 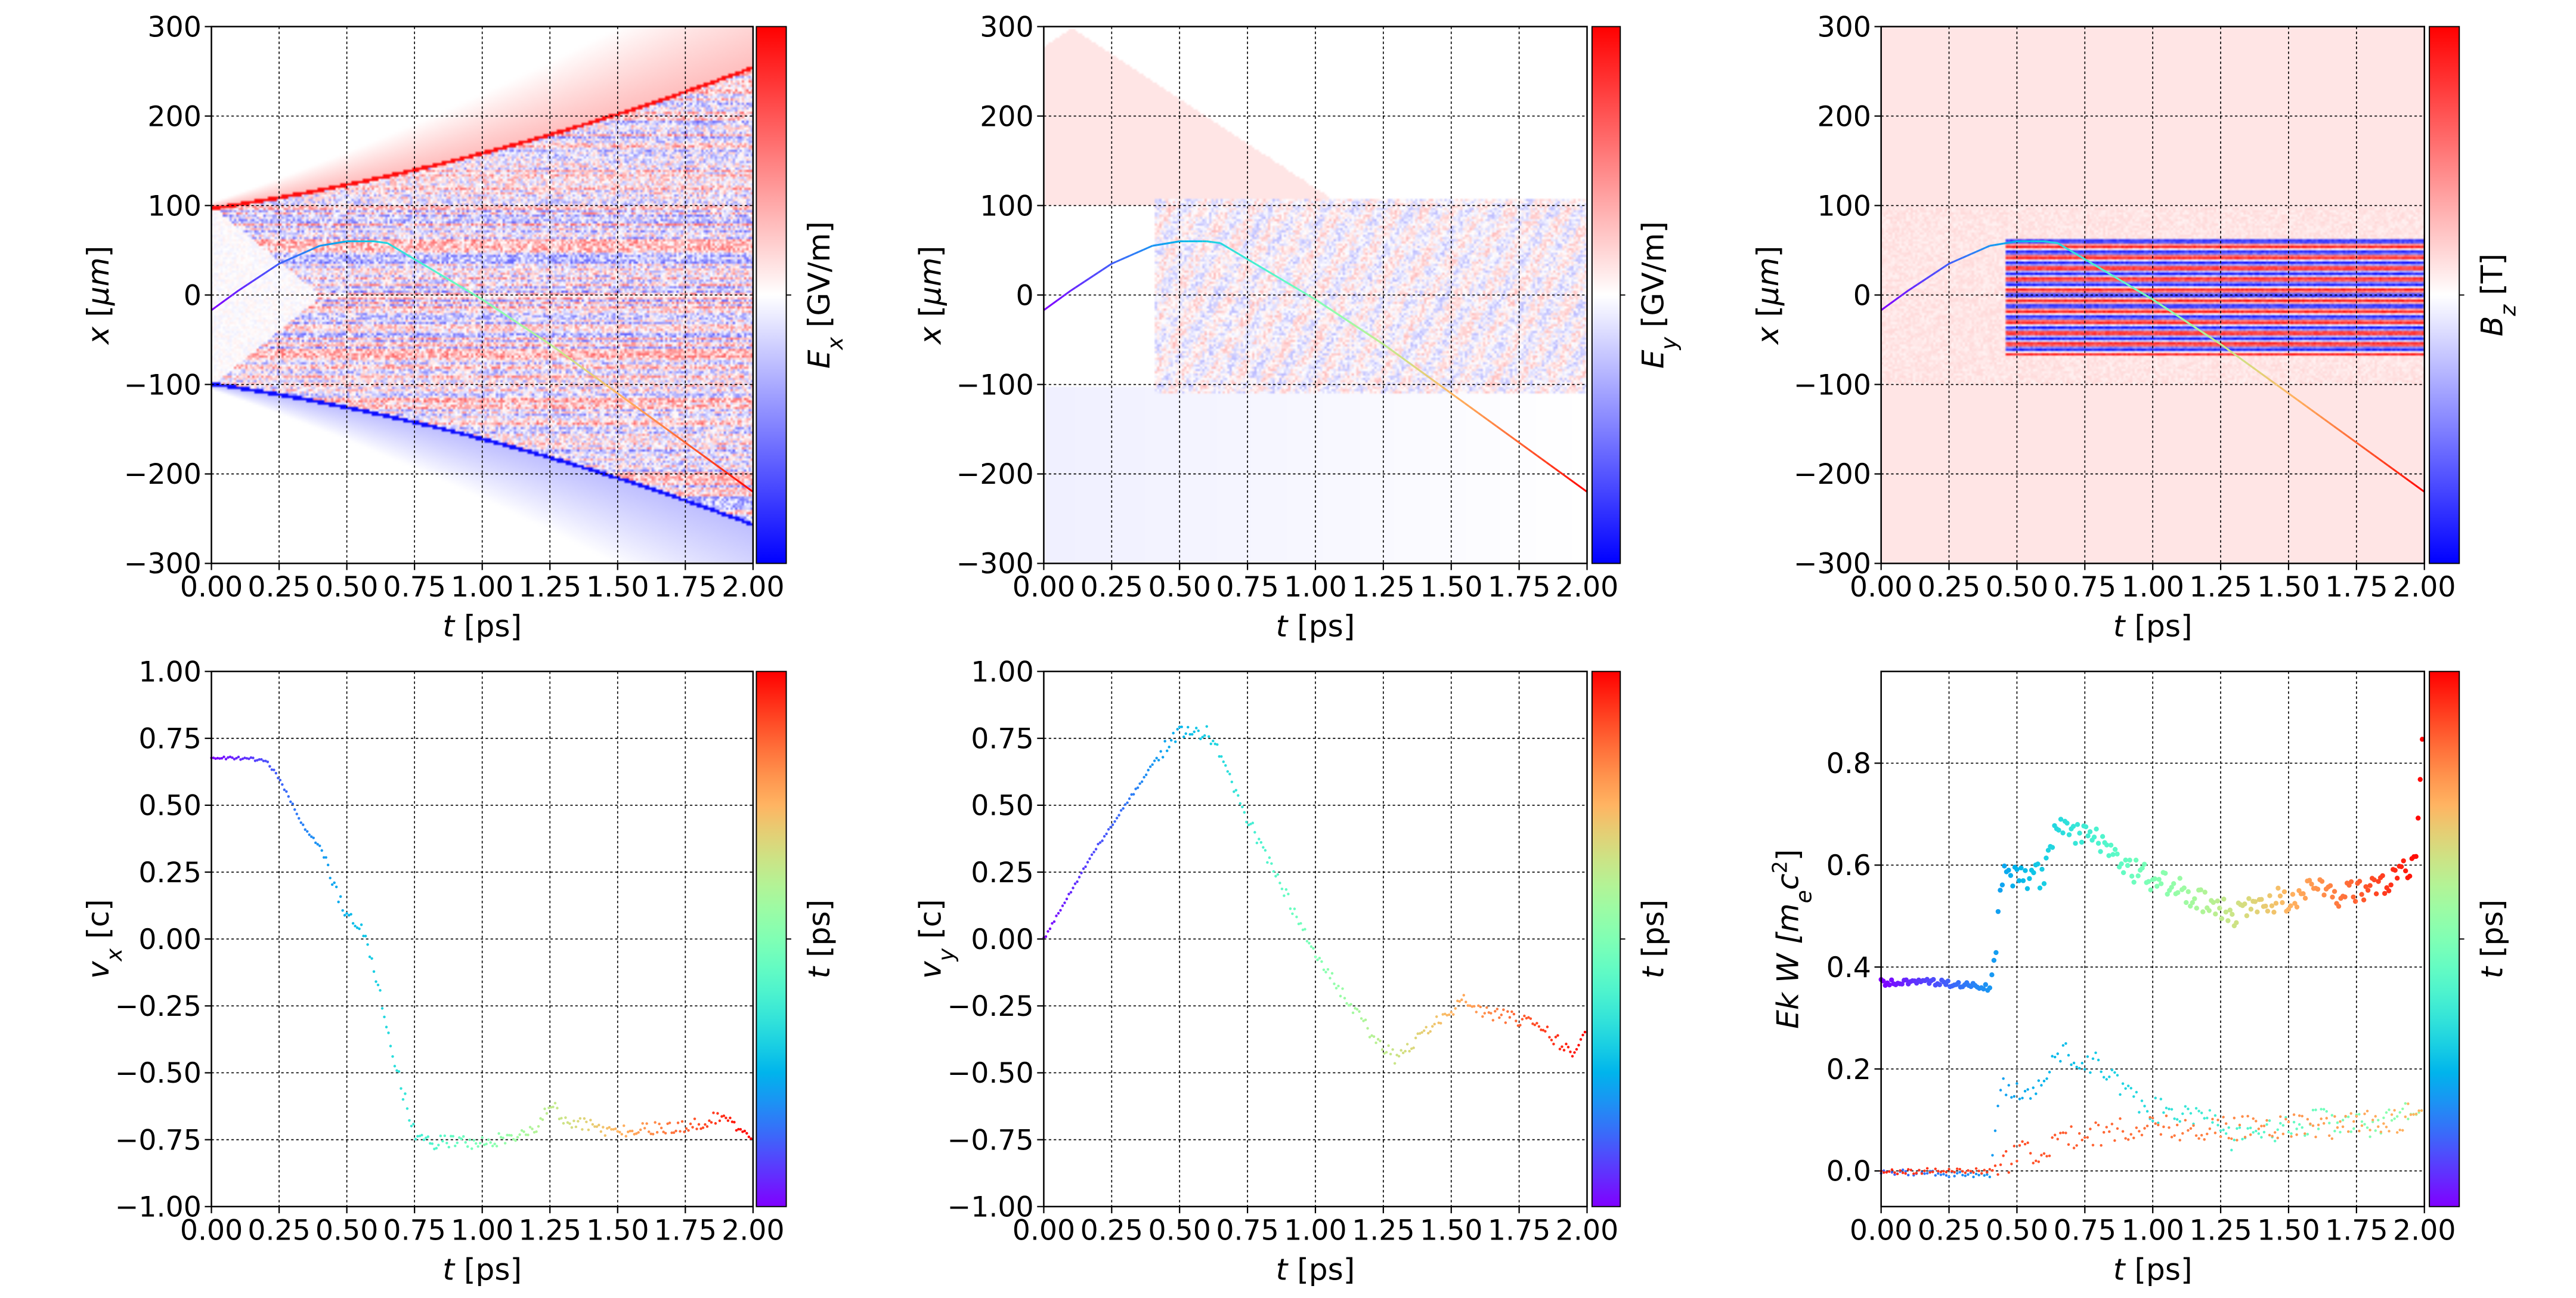 What do you see at coordinates (995, 474) in the screenshot?
I see `y-tick-label: −200` at bounding box center [995, 474].